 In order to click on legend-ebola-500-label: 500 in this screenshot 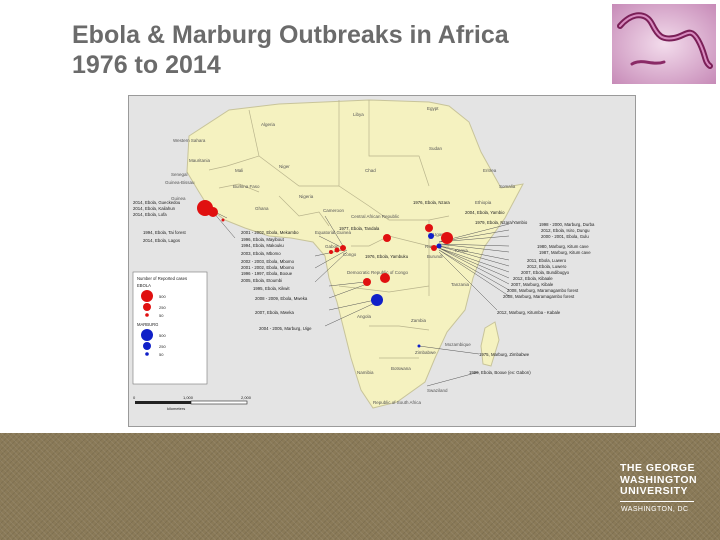, I will do `click(162, 296)`.